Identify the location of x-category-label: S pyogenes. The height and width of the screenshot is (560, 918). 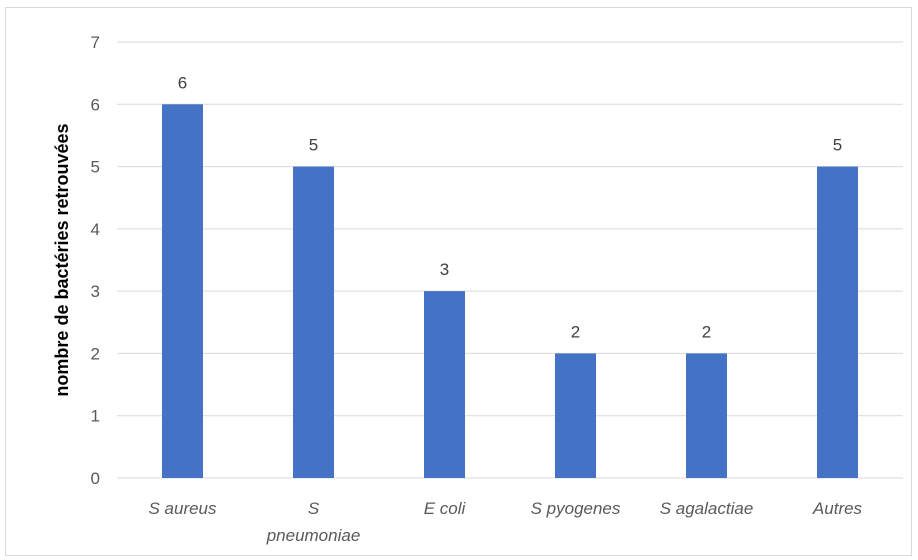
(576, 508).